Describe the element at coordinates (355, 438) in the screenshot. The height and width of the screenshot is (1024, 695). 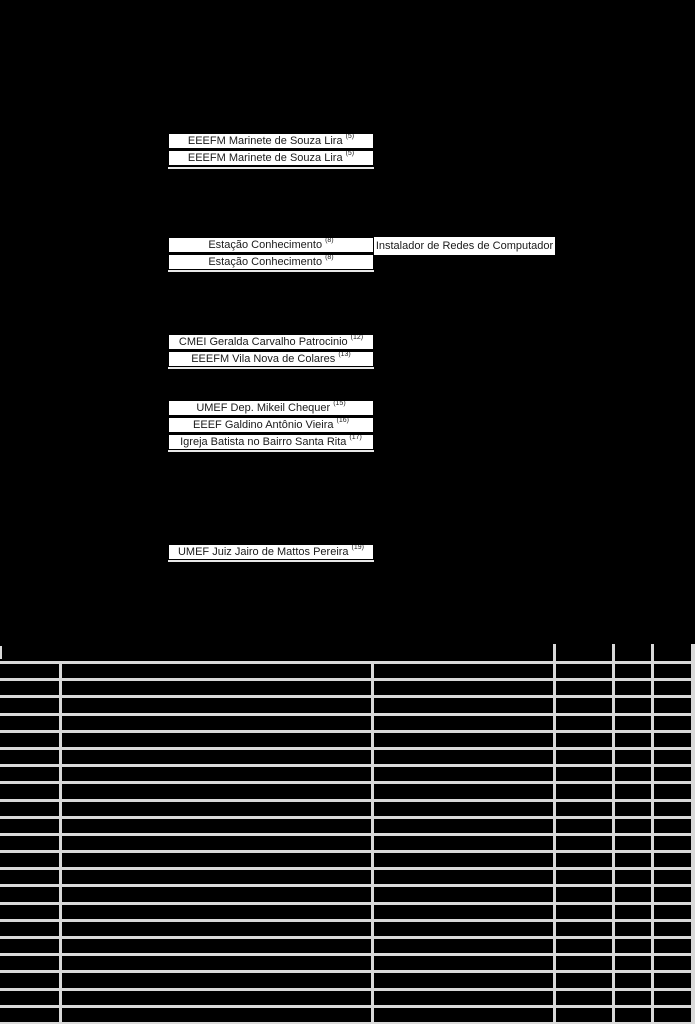
I see `footnote-ref: (17)` at that location.